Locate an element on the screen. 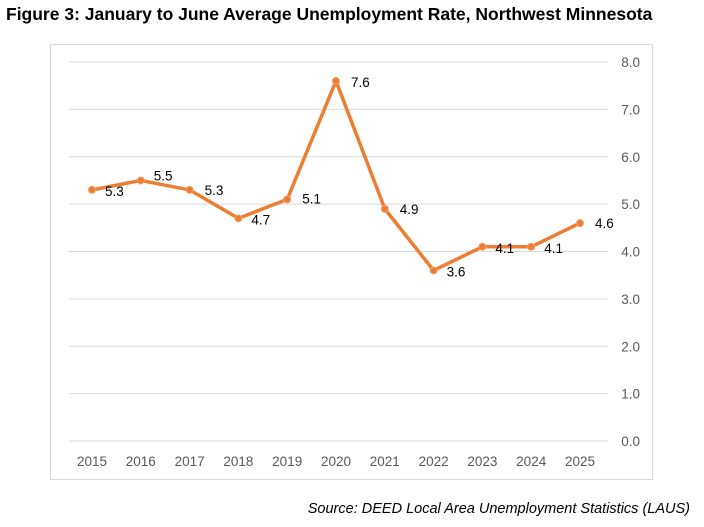 The height and width of the screenshot is (527, 704). x-tick-label: 2017 is located at coordinates (190, 461).